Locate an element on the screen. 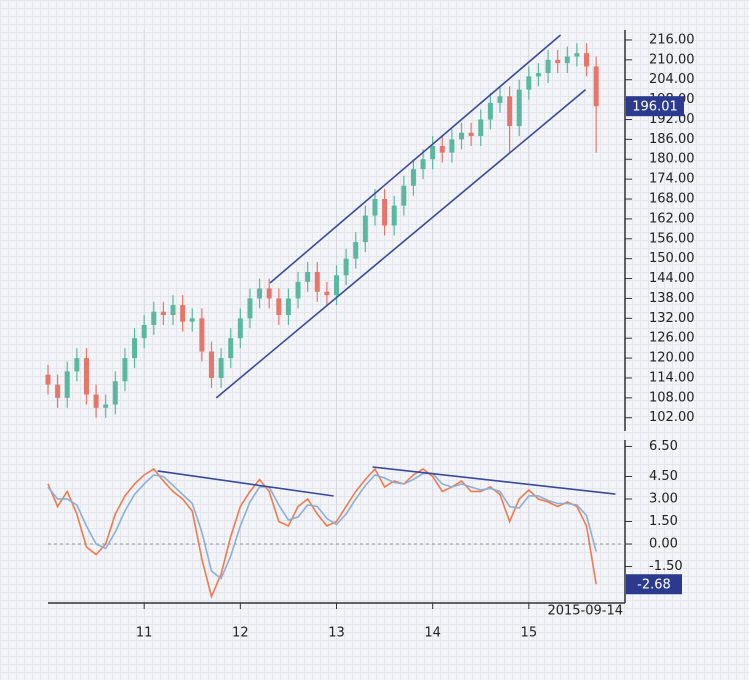 This screenshot has width=749, height=680. last-value-label: -2.68 is located at coordinates (654, 585).